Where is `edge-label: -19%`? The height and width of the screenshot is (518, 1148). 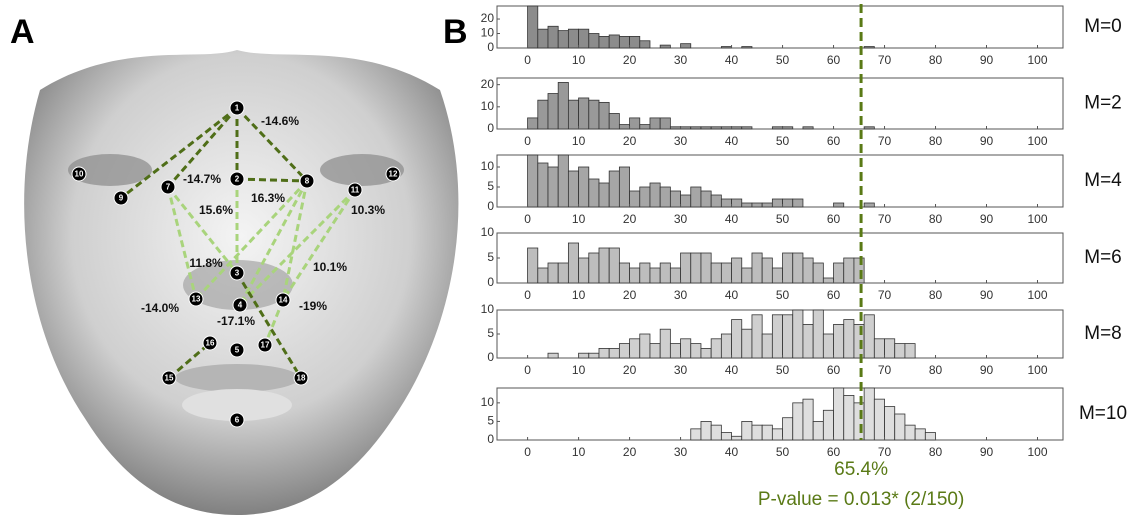
edge-label: -19% is located at coordinates (313, 306).